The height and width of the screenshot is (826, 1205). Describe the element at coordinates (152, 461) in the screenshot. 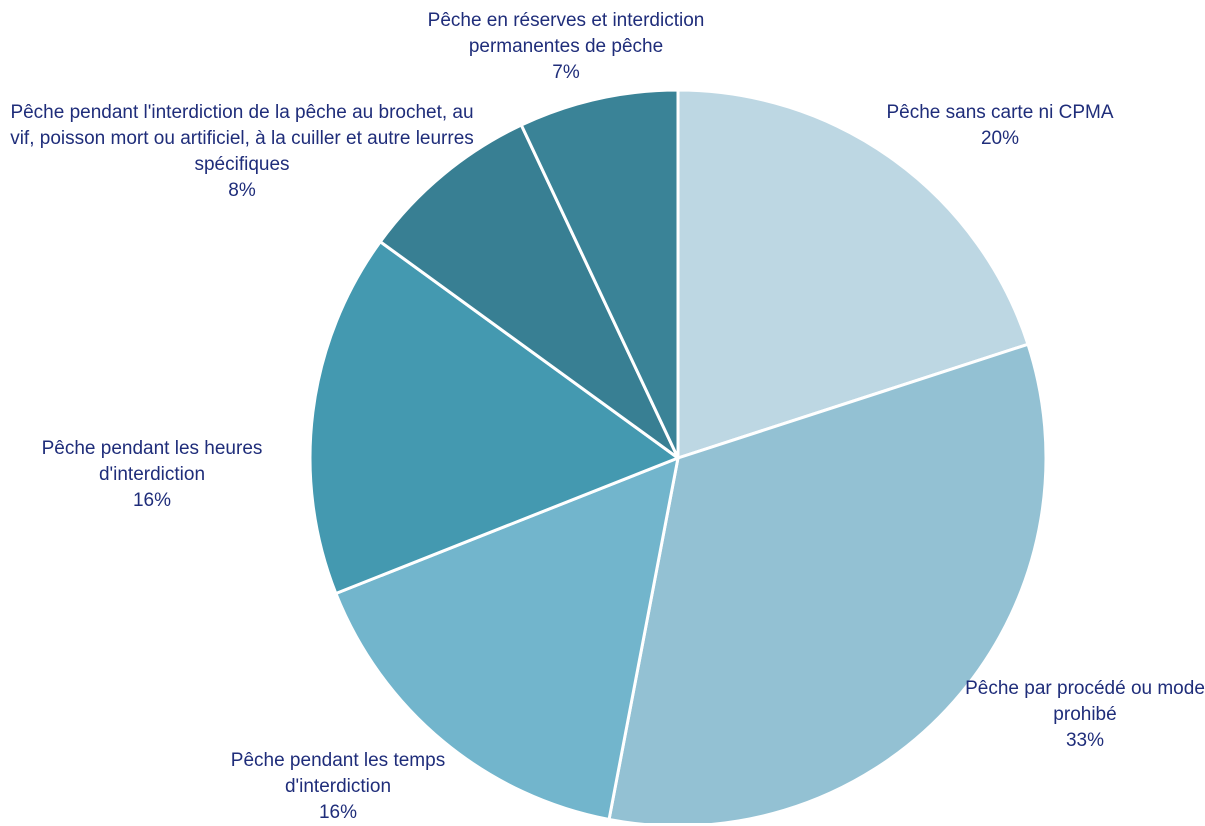

I see `category-label: Pêche pendant les heures d'interdiction` at that location.